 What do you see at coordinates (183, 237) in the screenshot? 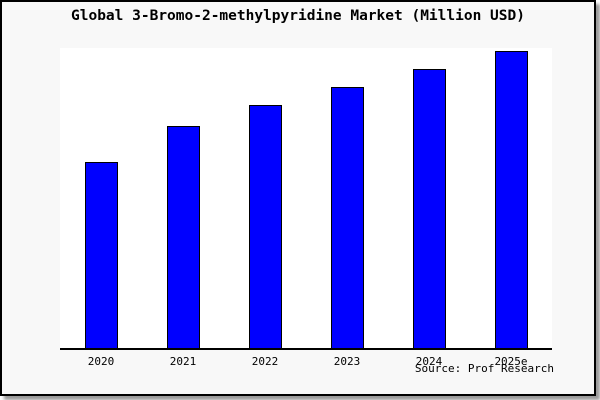
I see `bar-2021` at bounding box center [183, 237].